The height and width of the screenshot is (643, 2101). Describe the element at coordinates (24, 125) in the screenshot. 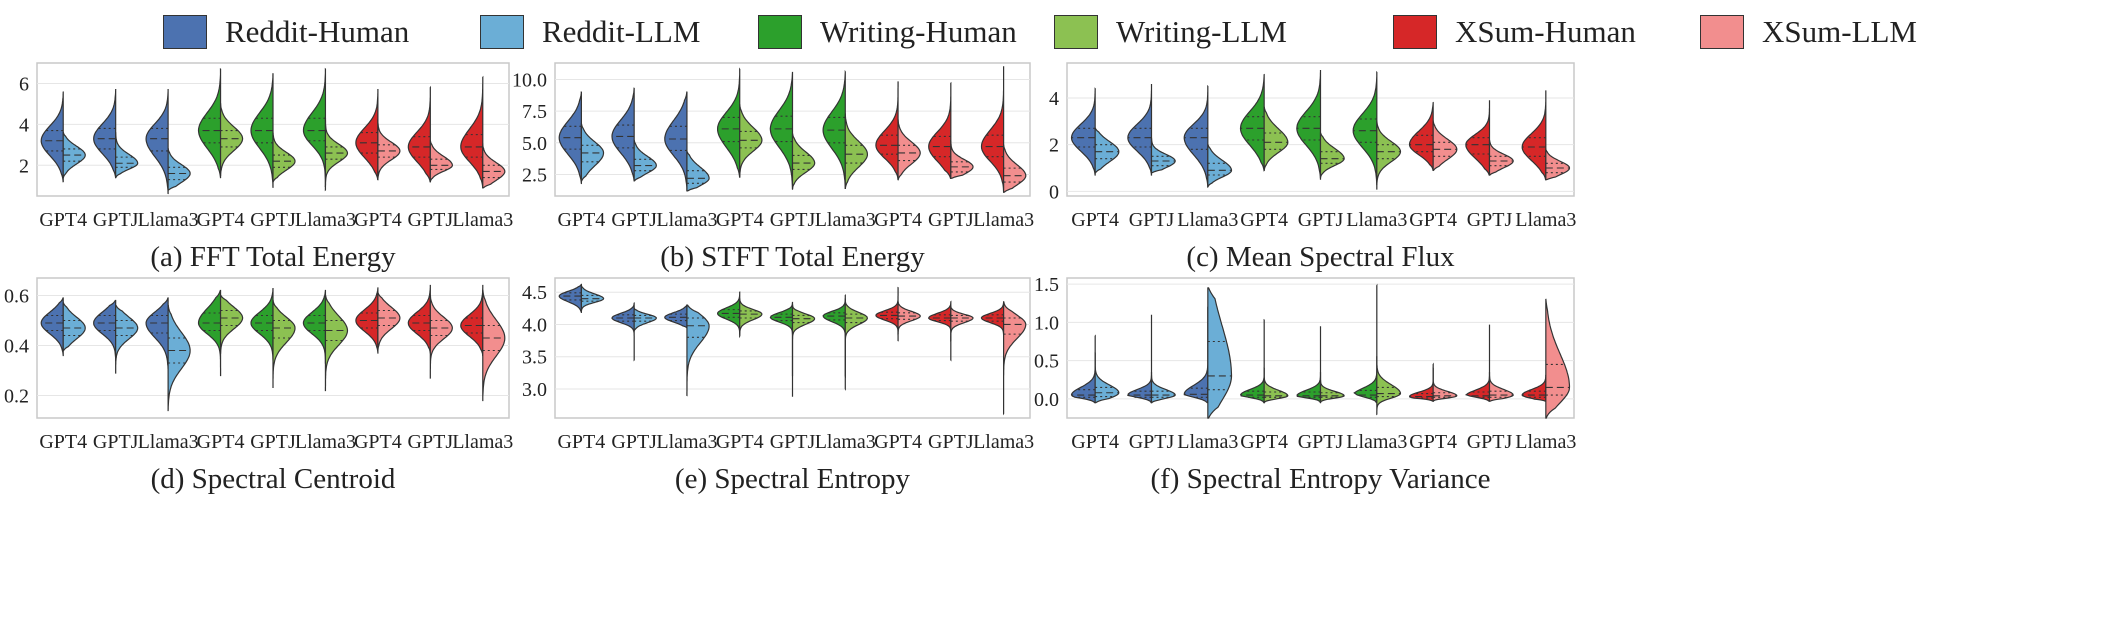

I see `y-tick-label: 4` at that location.